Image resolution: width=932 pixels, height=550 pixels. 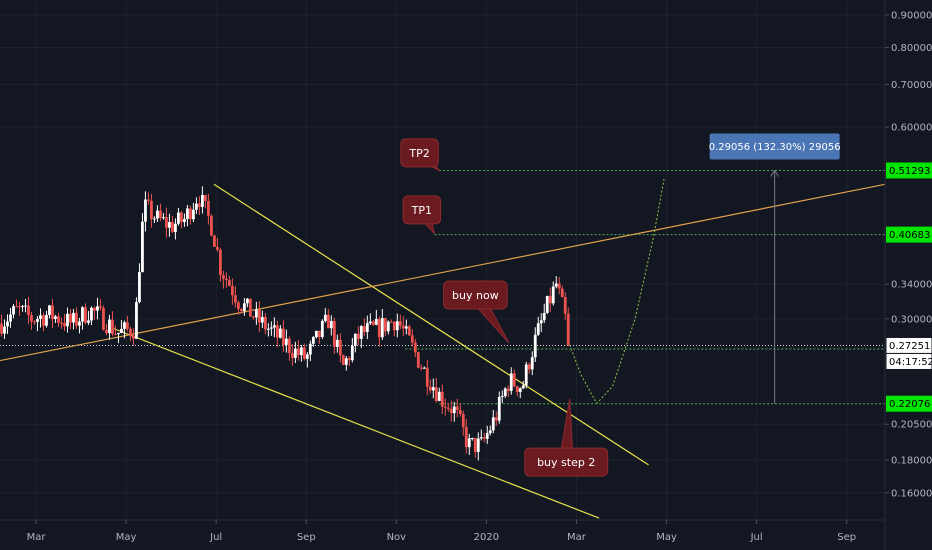 I want to click on callout-box, so click(x=422, y=210).